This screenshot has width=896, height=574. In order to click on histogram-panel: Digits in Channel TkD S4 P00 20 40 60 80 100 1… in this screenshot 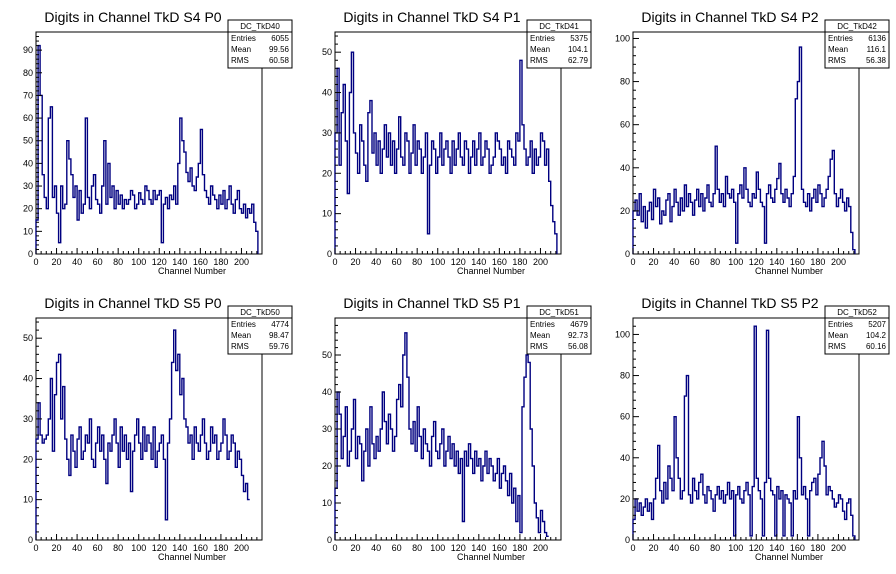, I will do `click(158, 142)`.